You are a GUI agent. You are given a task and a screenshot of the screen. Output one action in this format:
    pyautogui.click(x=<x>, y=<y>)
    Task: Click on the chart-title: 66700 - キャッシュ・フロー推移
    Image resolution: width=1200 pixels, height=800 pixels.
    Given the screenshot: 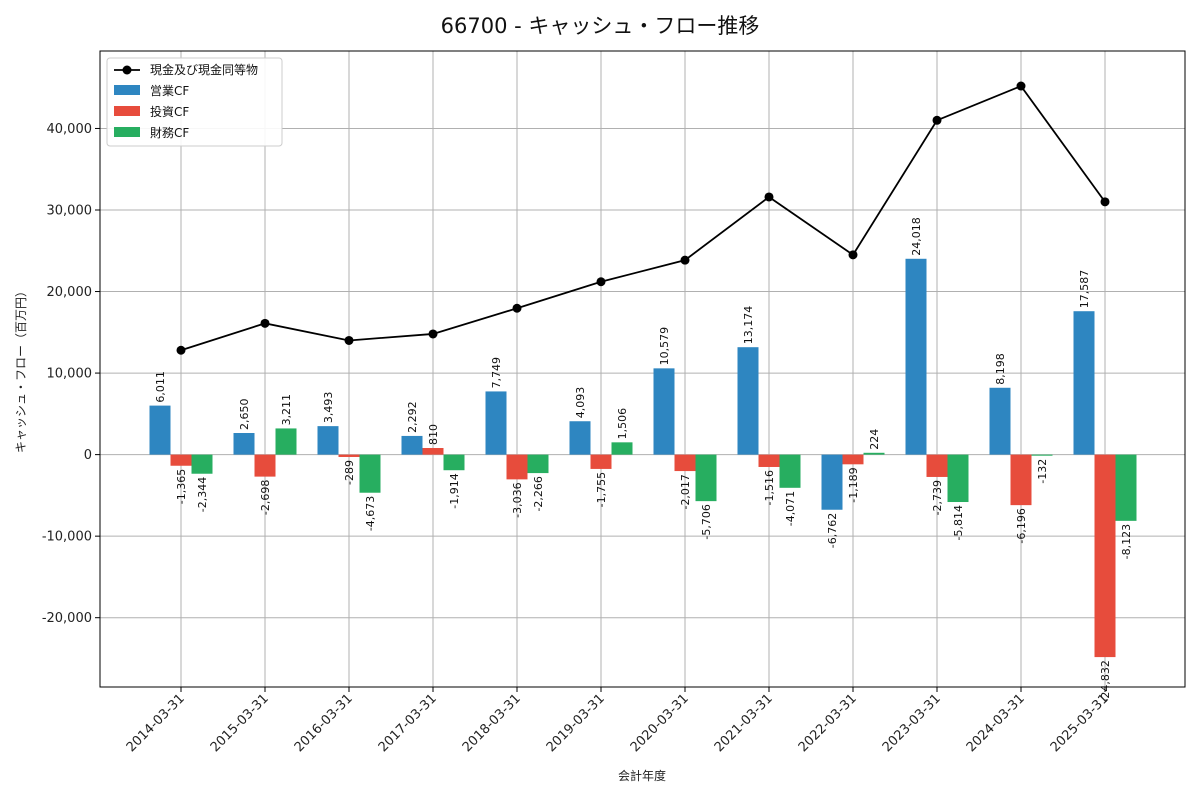 What is the action you would take?
    pyautogui.click(x=600, y=26)
    